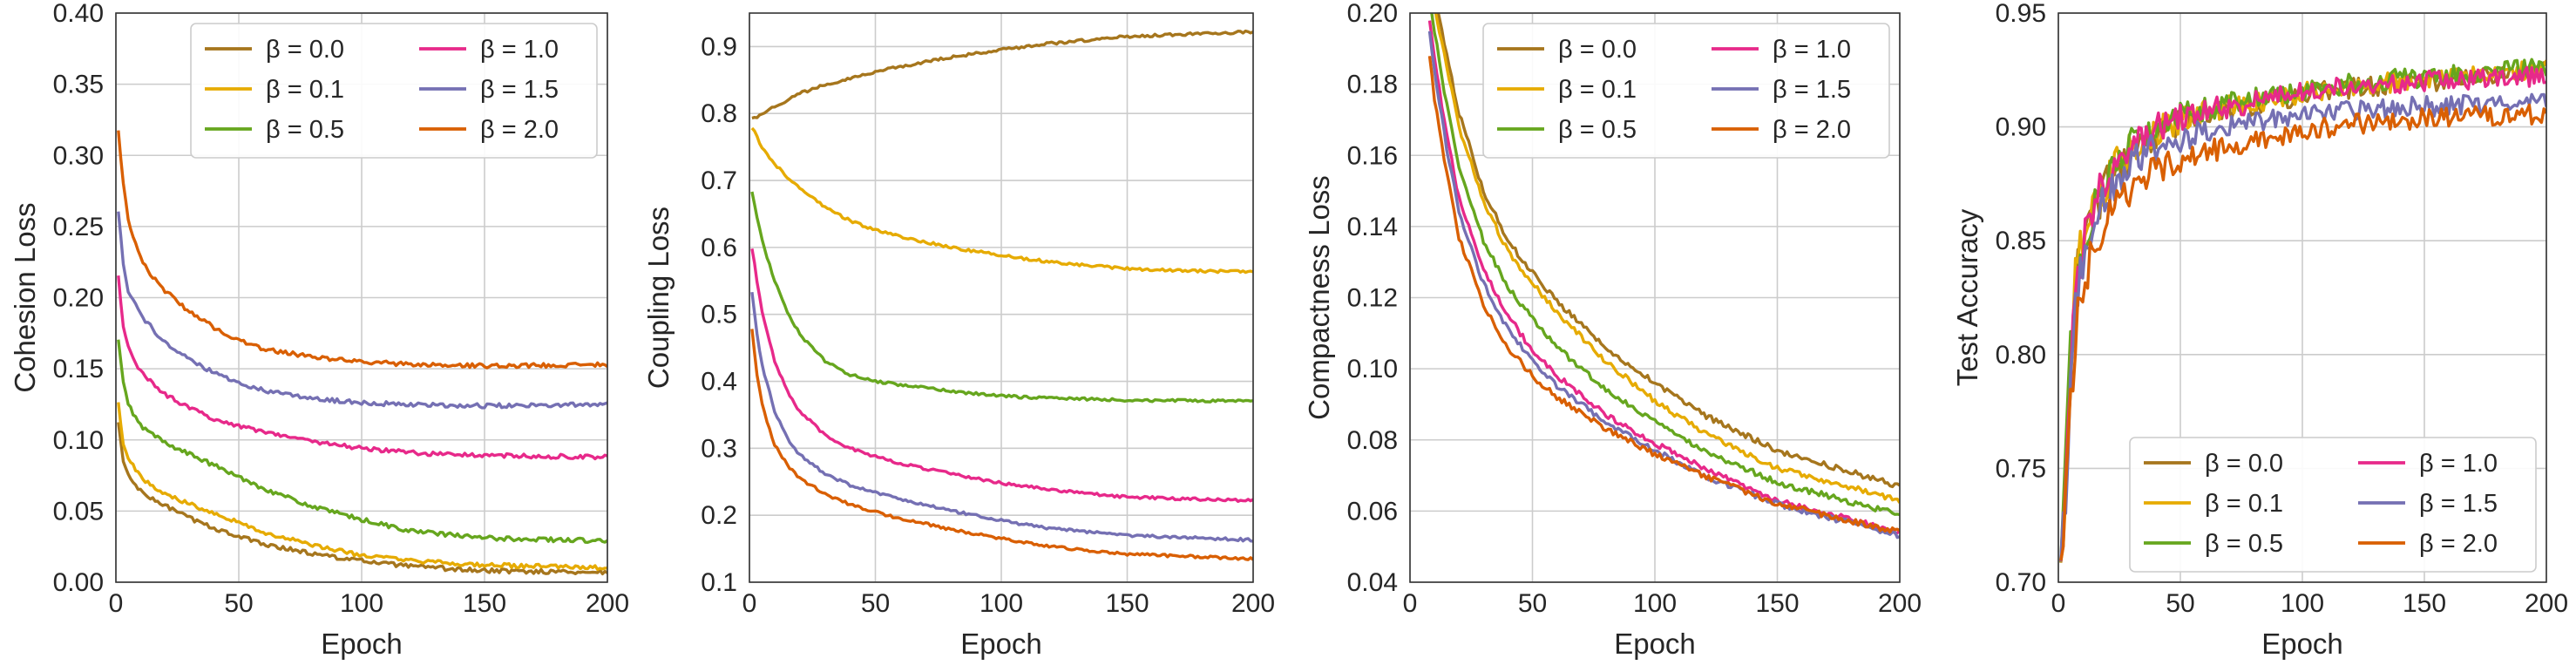 This screenshot has height=665, width=2576. What do you see at coordinates (719, 382) in the screenshot?
I see `y-tick-label: 0.4` at bounding box center [719, 382].